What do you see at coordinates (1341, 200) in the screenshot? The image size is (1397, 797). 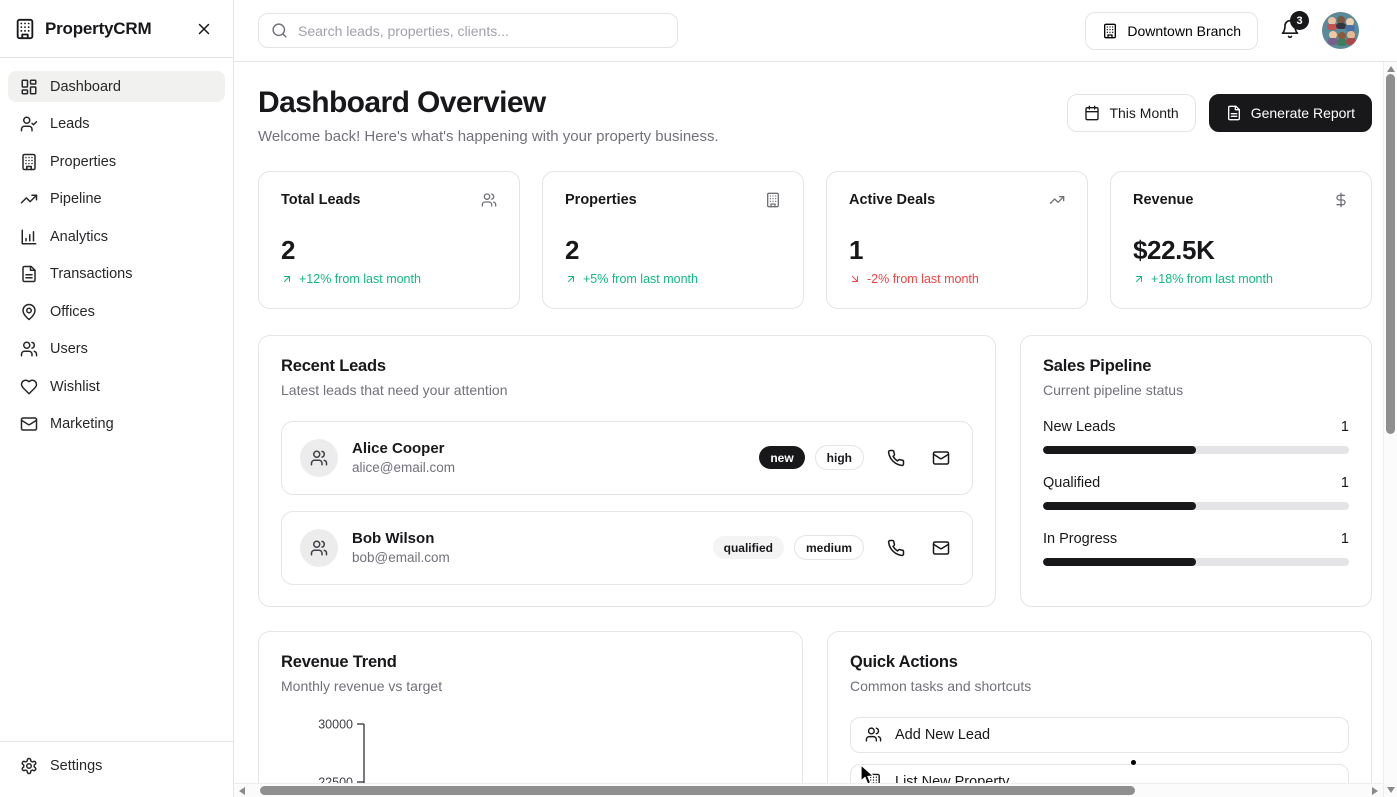 I see `dollar-icon` at bounding box center [1341, 200].